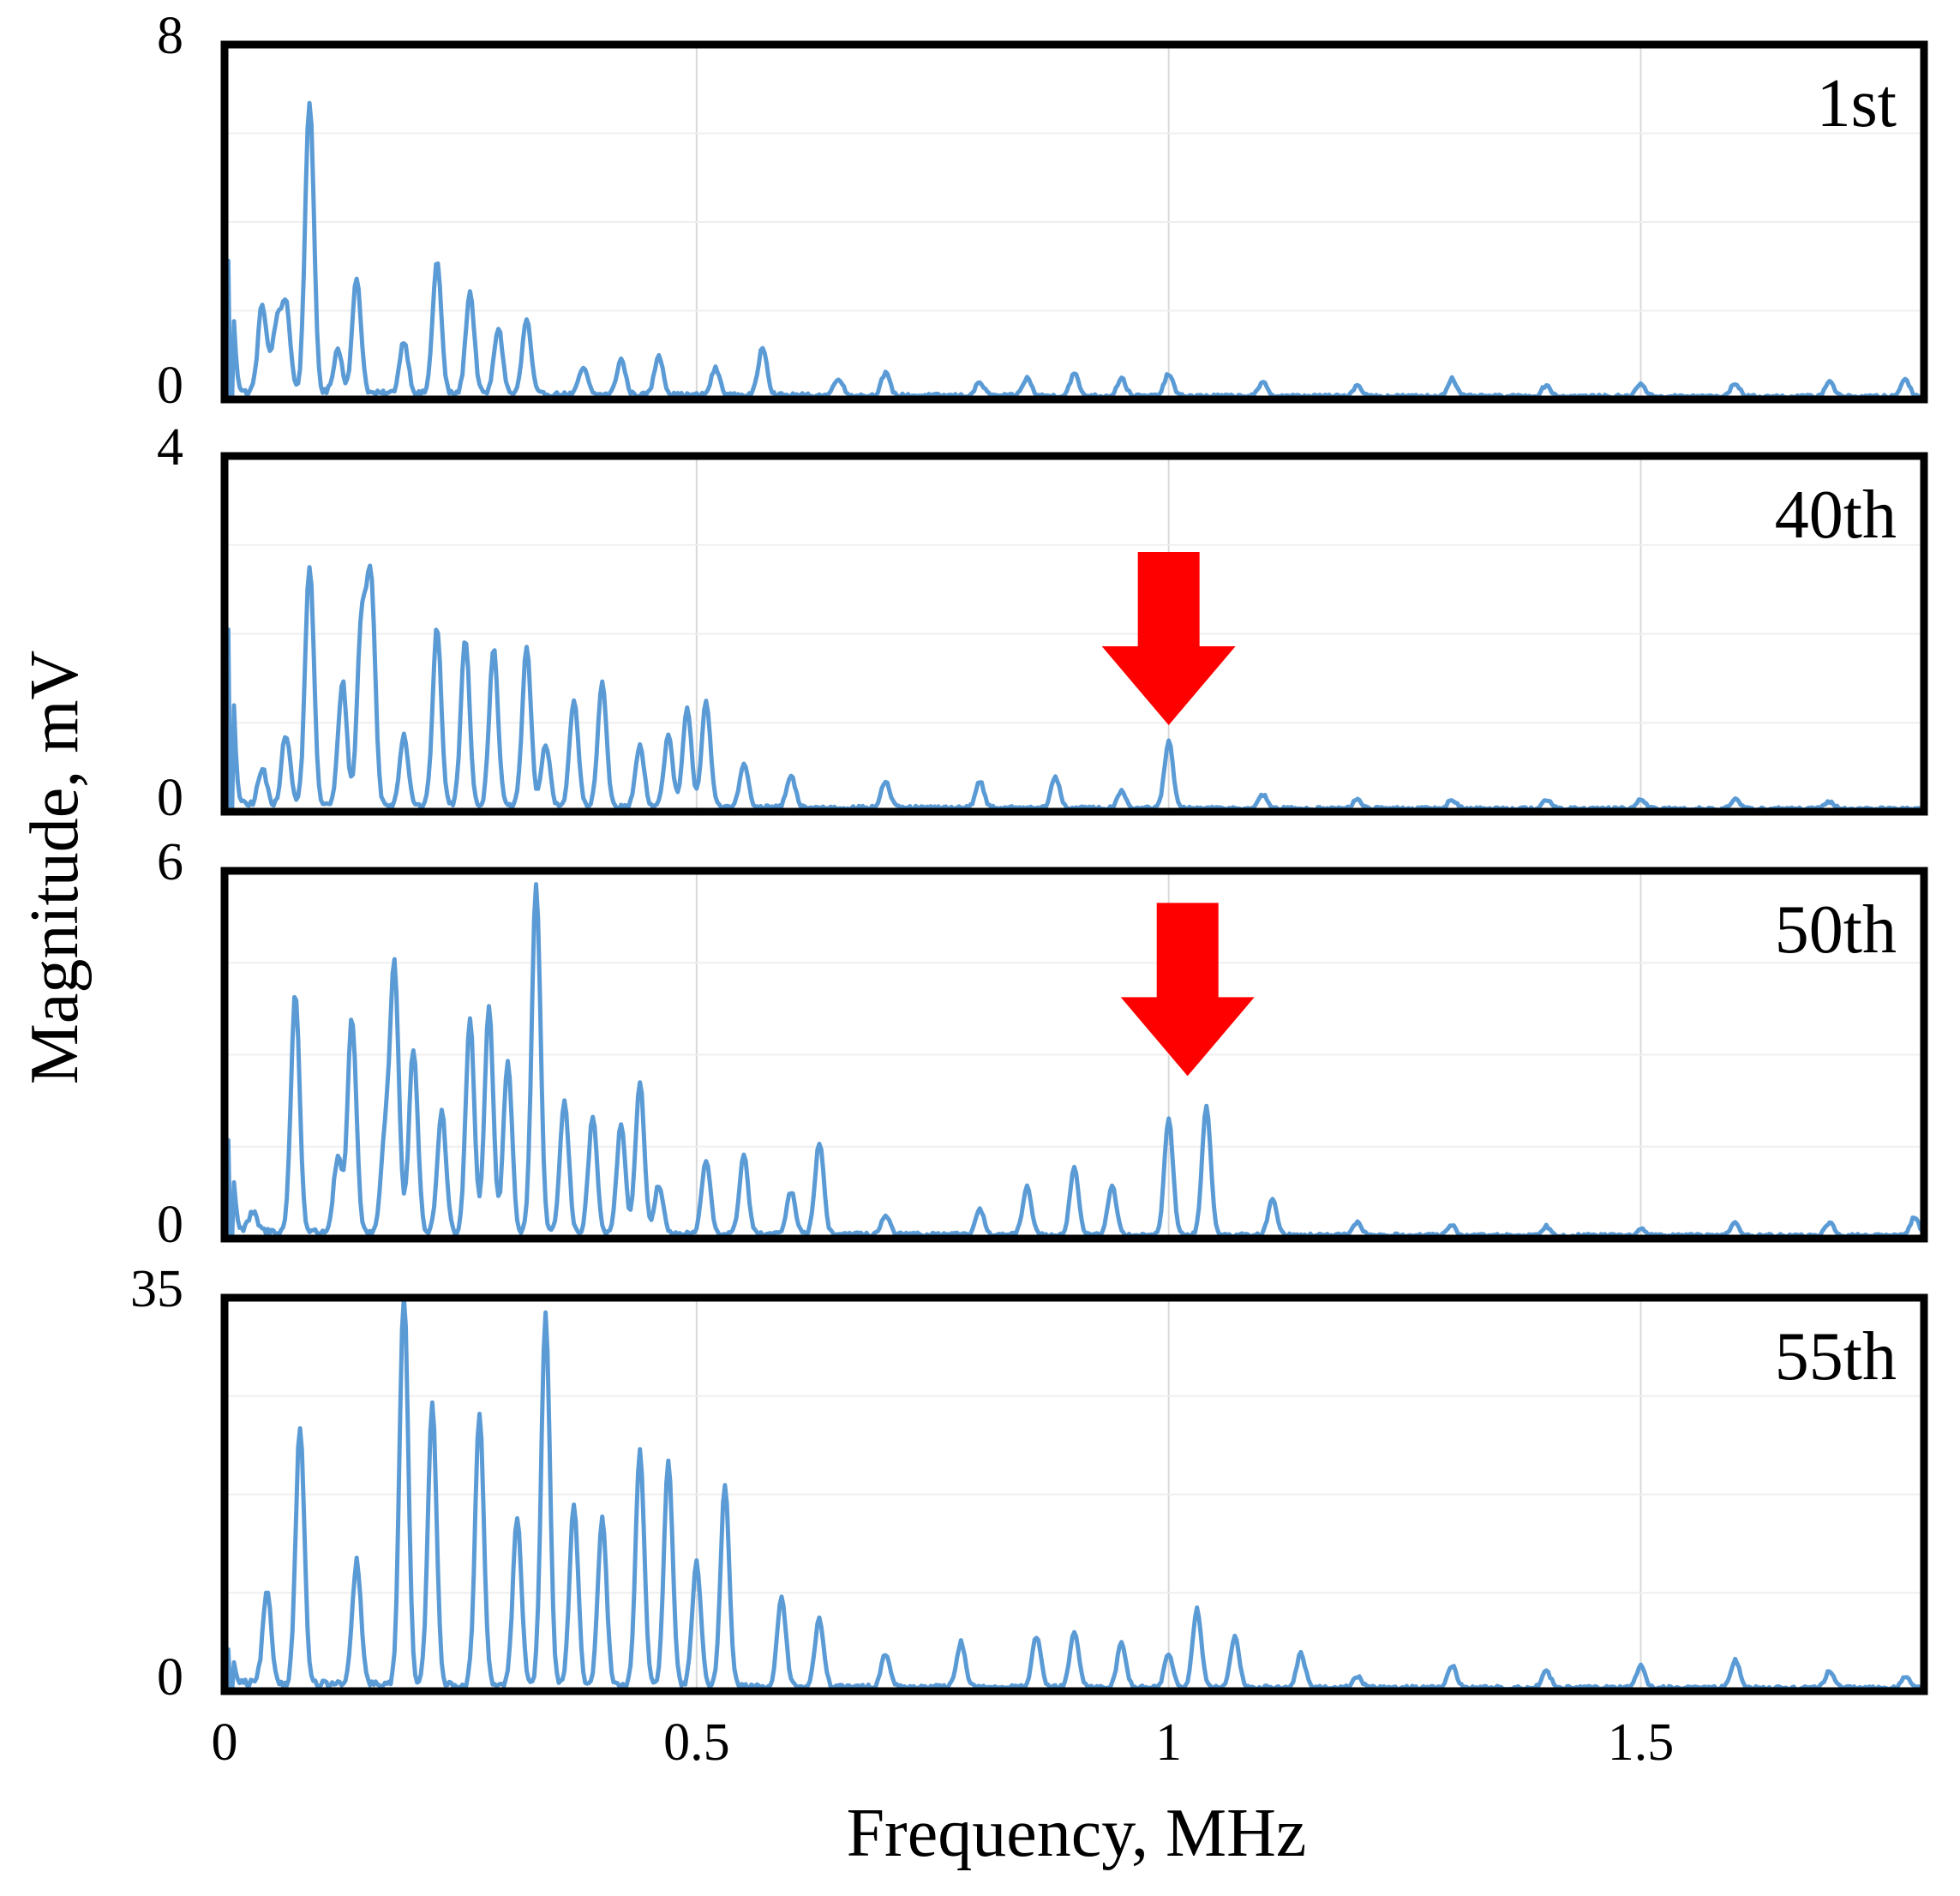  What do you see at coordinates (170, 798) in the screenshot?
I see `y-tick-min-40th: 0` at bounding box center [170, 798].